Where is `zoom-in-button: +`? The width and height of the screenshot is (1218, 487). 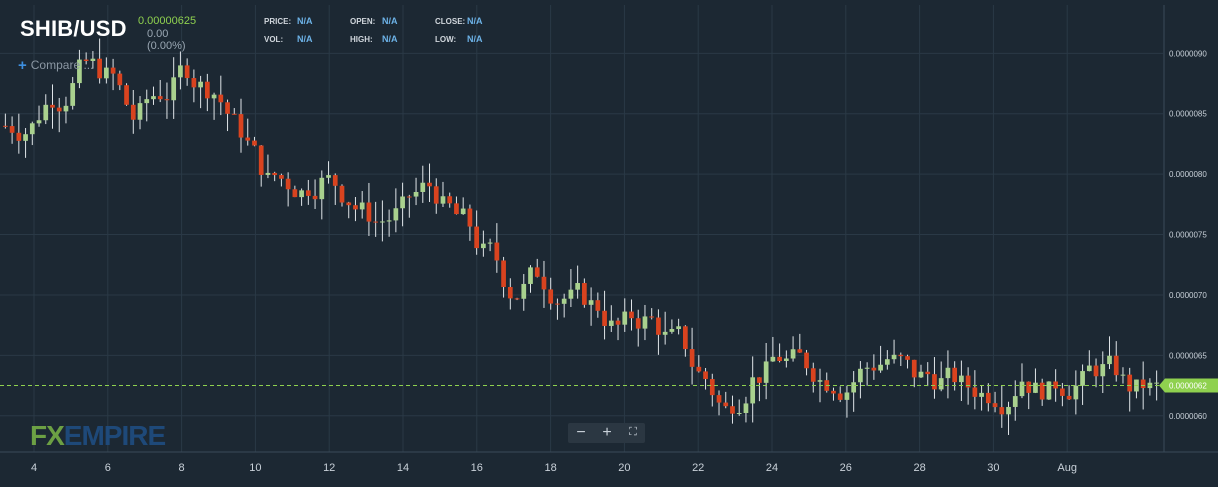 zoom-in-button: + is located at coordinates (607, 432).